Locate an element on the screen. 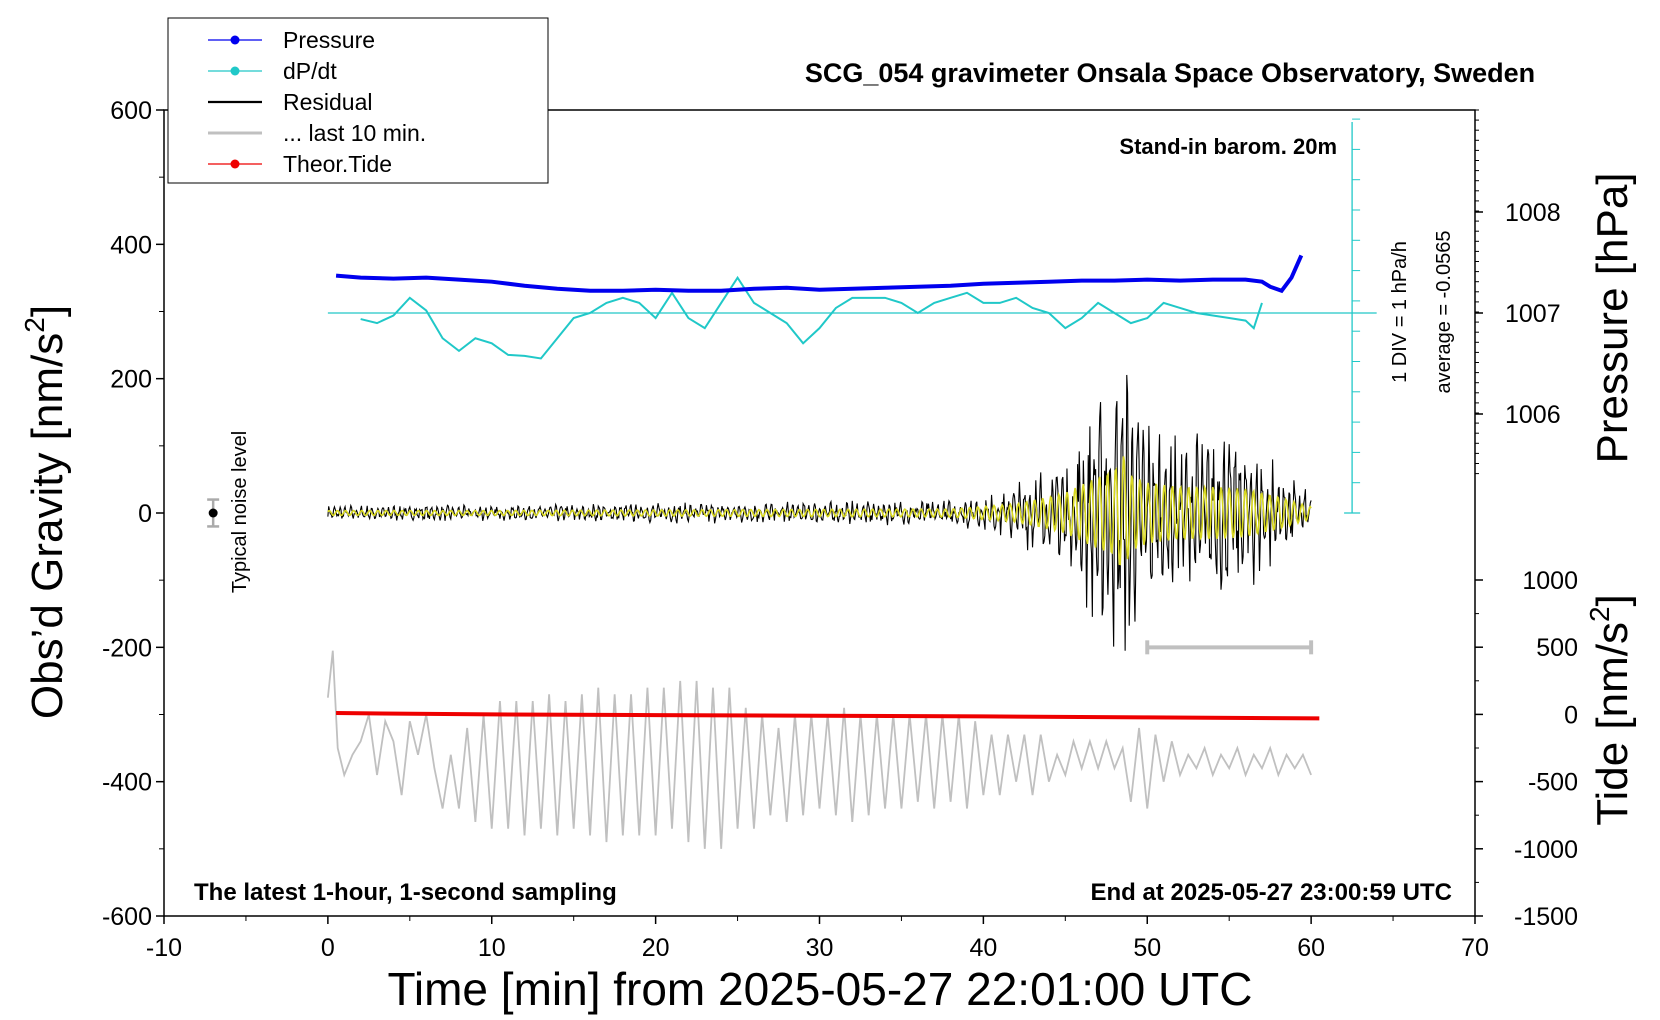  x-tick-label: 70 is located at coordinates (1475, 948).